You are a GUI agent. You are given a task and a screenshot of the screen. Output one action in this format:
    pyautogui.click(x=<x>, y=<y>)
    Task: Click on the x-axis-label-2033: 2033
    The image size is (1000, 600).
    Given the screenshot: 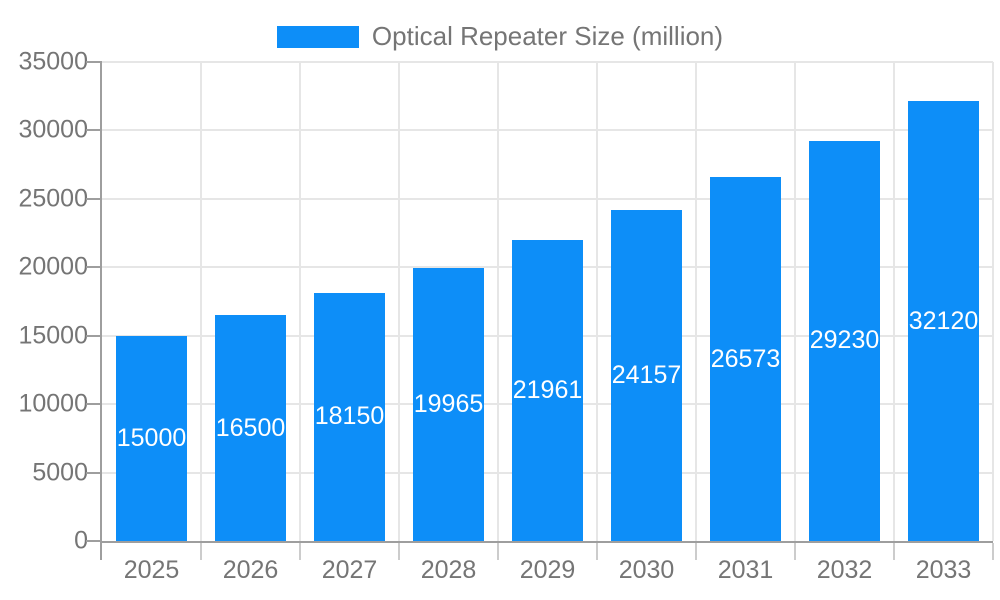 What is the action you would take?
    pyautogui.click(x=943, y=570)
    